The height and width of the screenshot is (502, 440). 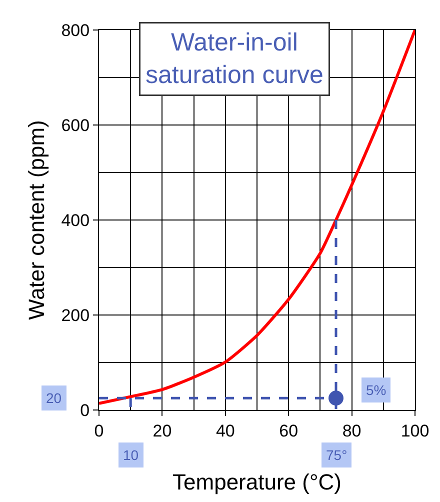 I want to click on x-tick-label: 60, so click(x=288, y=430).